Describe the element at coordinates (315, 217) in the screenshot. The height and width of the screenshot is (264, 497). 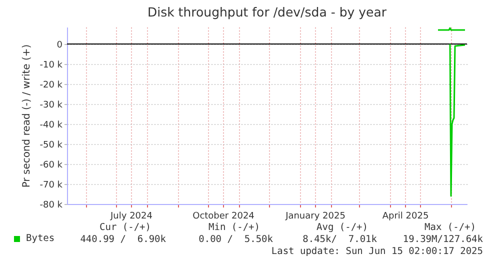
I see `x-tick-label: January 2025` at that location.